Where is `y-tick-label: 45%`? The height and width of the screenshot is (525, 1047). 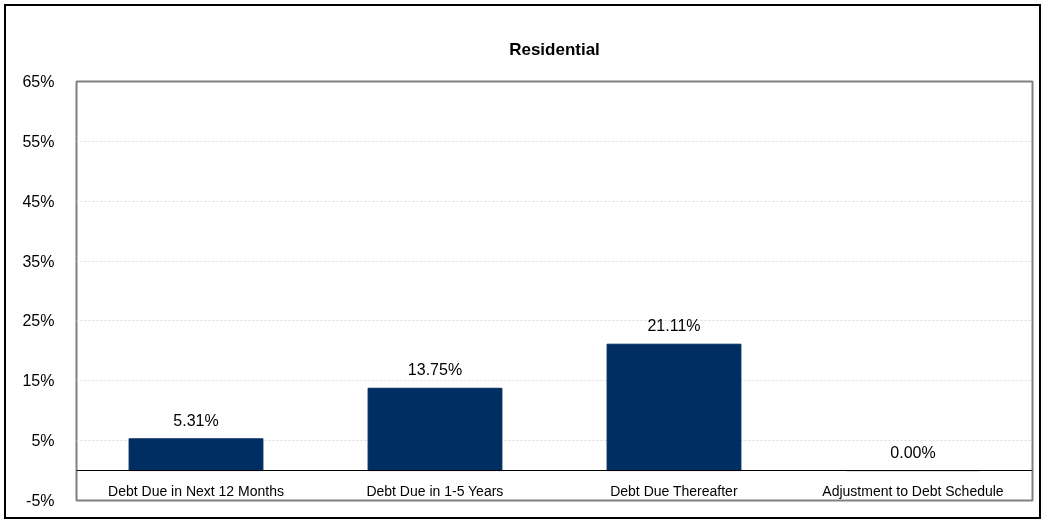 y-tick-label: 45% is located at coordinates (38, 201).